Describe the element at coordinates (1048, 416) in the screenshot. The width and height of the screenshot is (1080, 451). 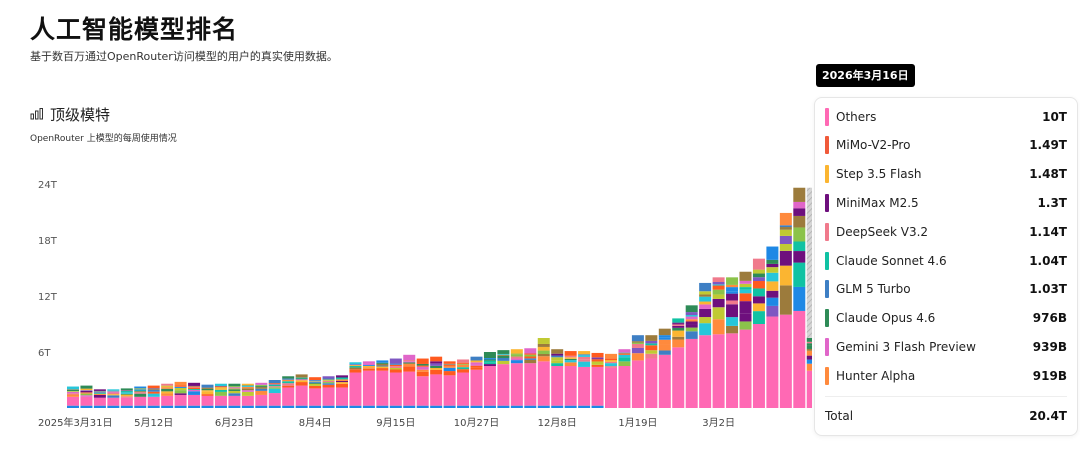
I see `tooltip-total-value: 20.4T` at that location.